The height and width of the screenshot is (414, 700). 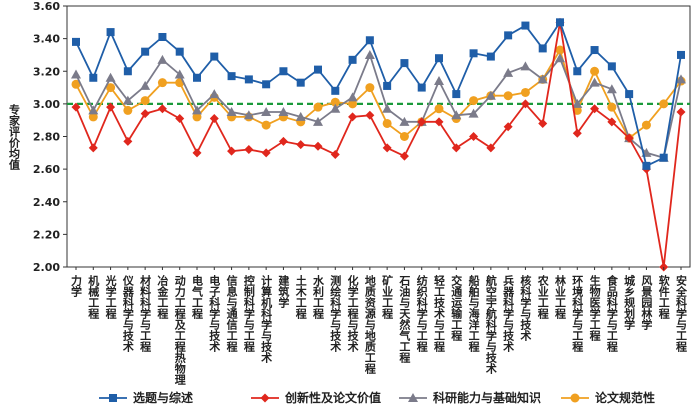 I want to click on y-tick-label: 3.40, so click(x=46, y=39).